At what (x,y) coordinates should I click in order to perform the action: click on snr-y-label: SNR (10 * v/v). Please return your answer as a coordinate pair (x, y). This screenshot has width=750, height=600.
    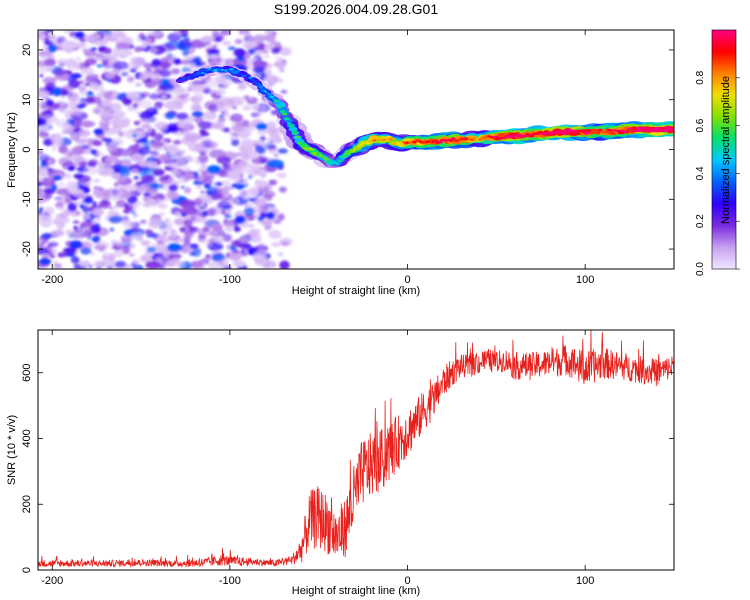
    Looking at the image, I should click on (12, 450).